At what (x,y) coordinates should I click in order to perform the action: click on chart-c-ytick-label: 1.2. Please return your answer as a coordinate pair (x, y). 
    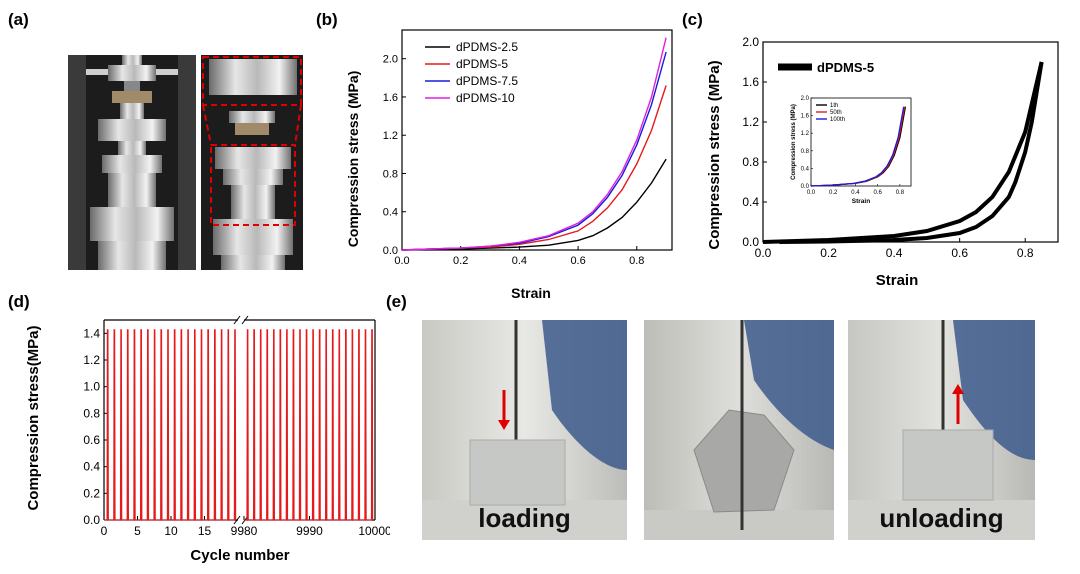
    Looking at the image, I should click on (750, 122).